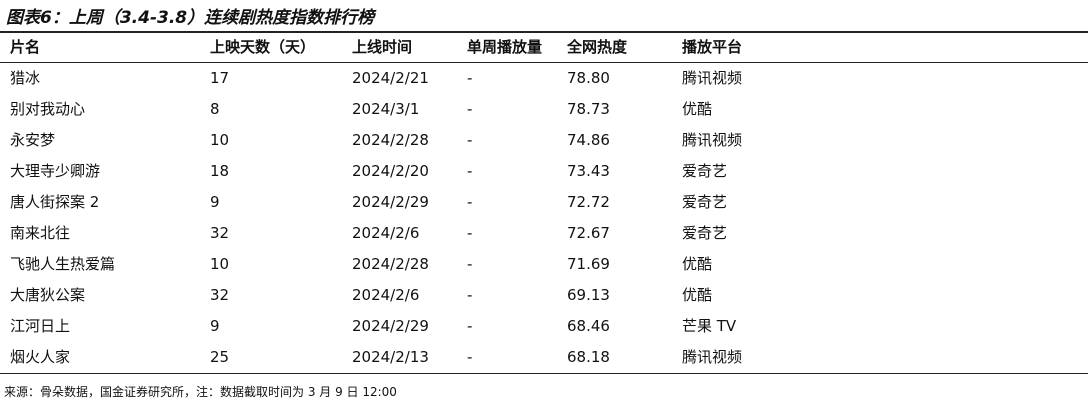 Image resolution: width=1088 pixels, height=404 pixels. What do you see at coordinates (48, 295) in the screenshot?
I see `table-cell: 大唐狄公案` at bounding box center [48, 295].